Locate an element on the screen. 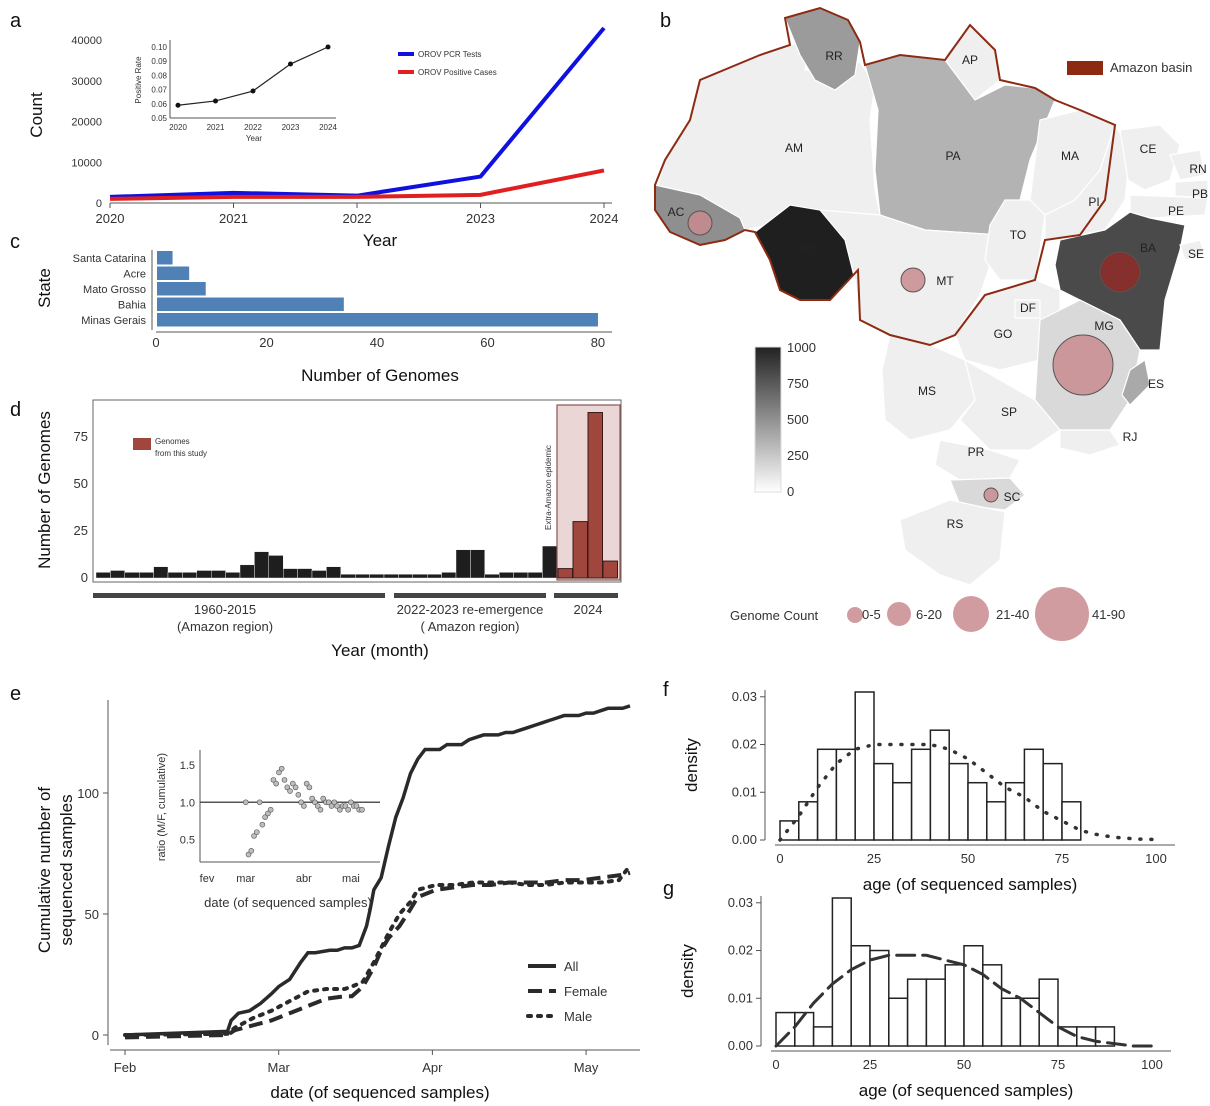  d-y-tick-label: 0 is located at coordinates (84, 577).